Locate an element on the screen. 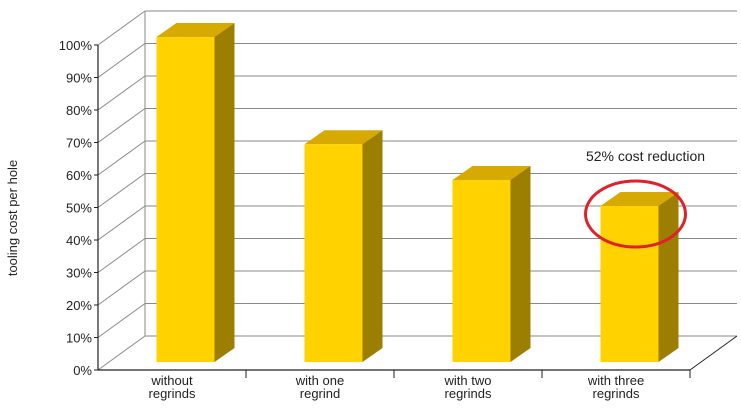 The height and width of the screenshot is (408, 741). x-tick-label: with one is located at coordinates (319, 380).